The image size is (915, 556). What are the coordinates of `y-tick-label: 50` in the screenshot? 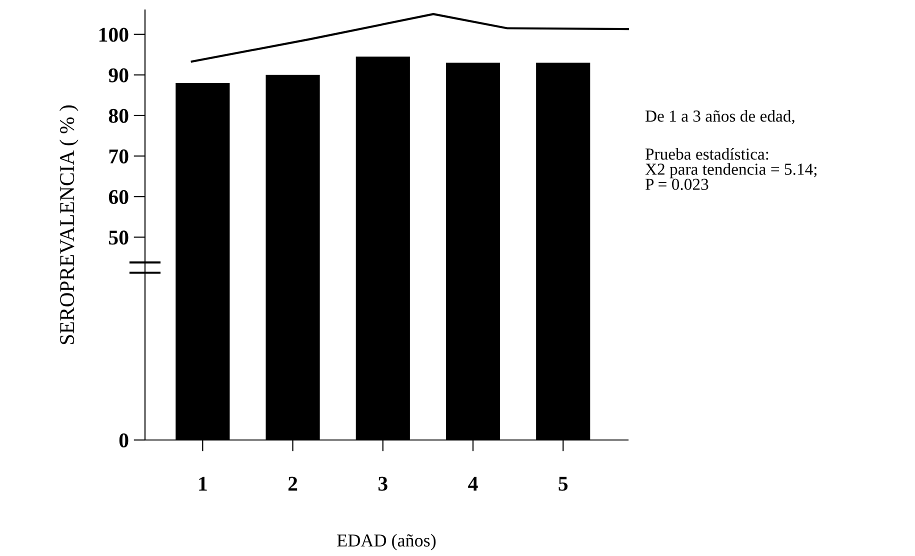 It's located at (118, 237).